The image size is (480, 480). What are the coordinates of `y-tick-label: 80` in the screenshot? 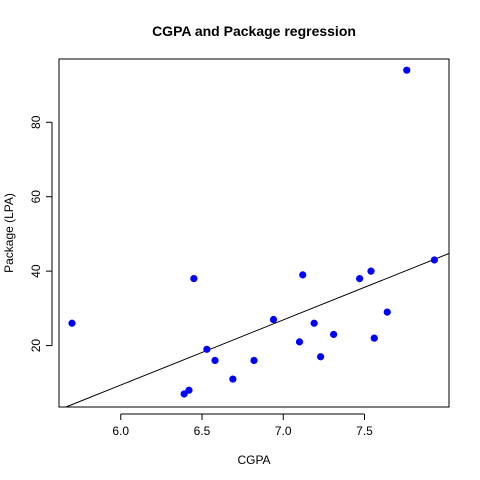 It's located at (36, 122).